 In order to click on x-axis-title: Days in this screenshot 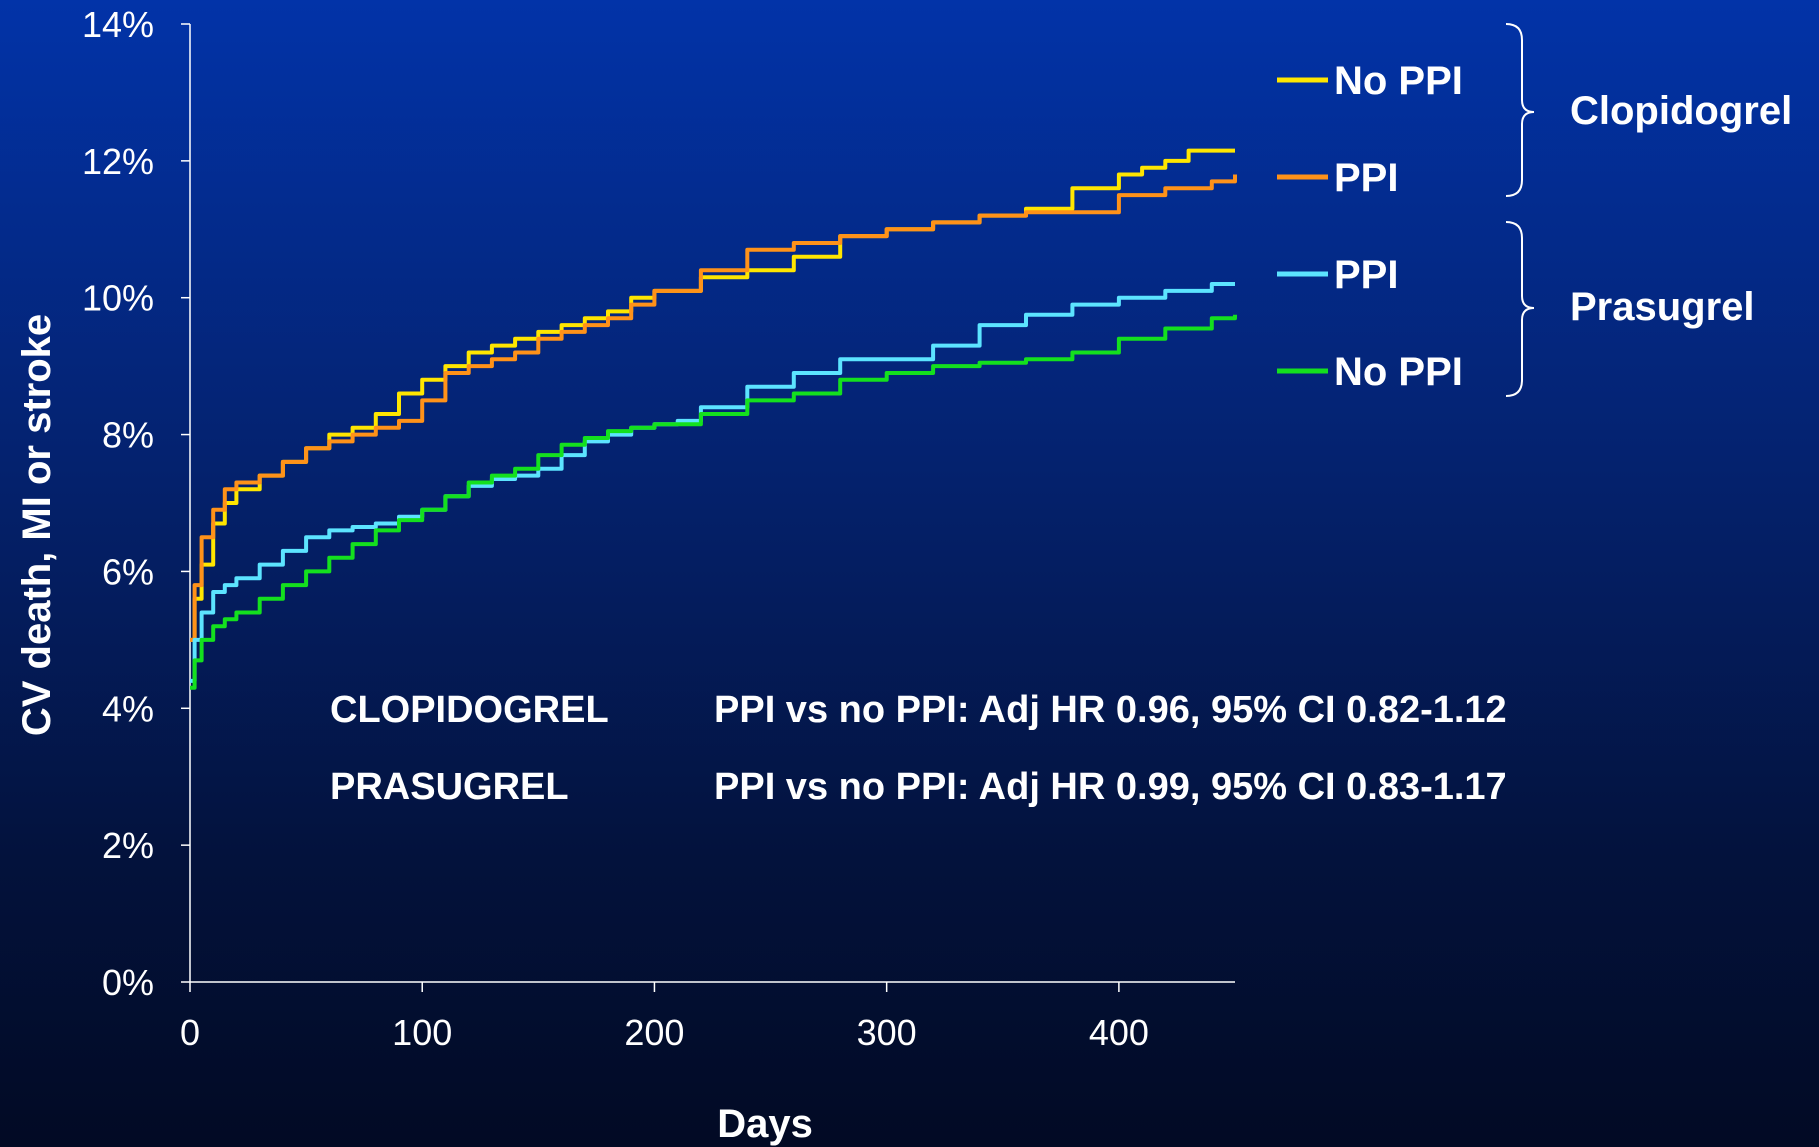, I will do `click(765, 1124)`.